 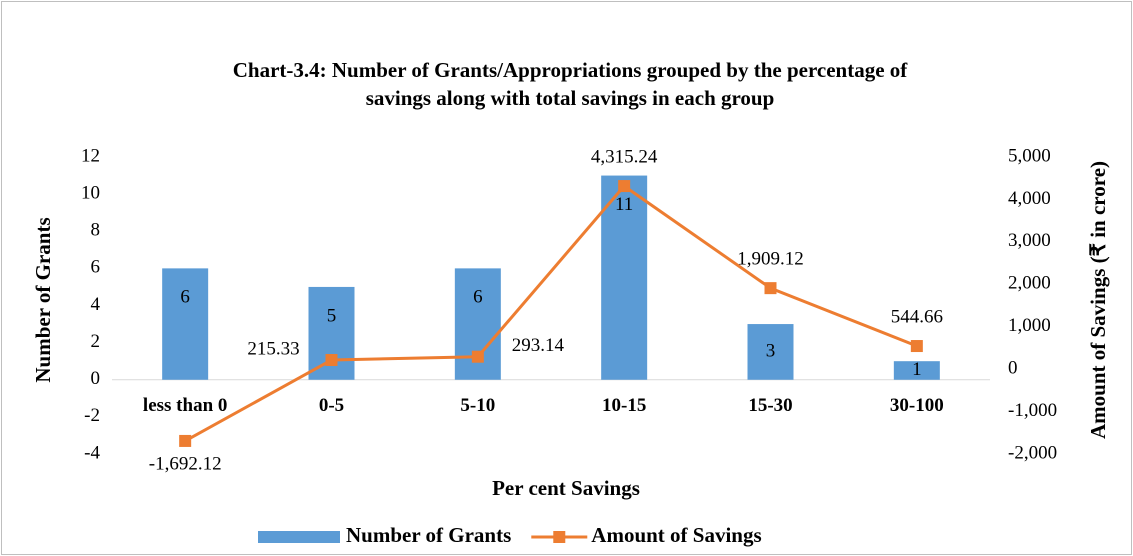 What do you see at coordinates (566, 488) in the screenshot?
I see `x-axis-title: Per cent Savings` at bounding box center [566, 488].